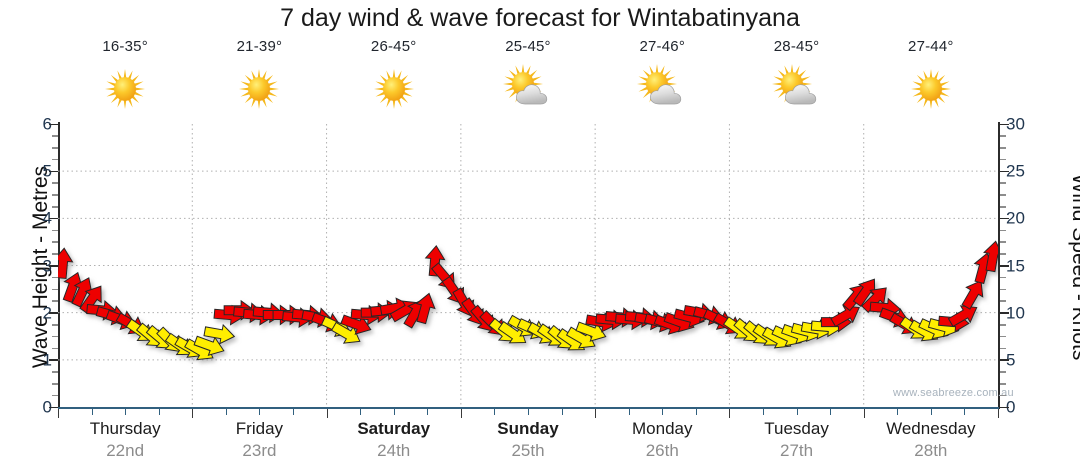 The height and width of the screenshot is (475, 1080). I want to click on day-header-wednesday: 27-44°, so click(931, 78).